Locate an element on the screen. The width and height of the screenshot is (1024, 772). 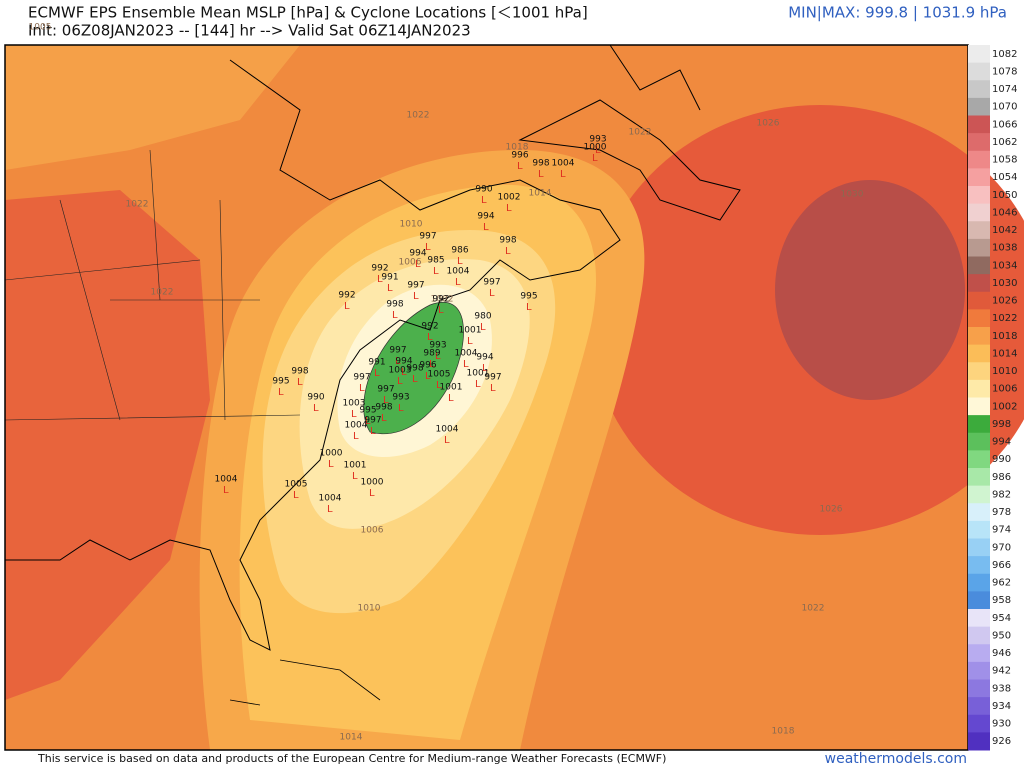
colorbar-label: 1030 is located at coordinates (1004, 283).